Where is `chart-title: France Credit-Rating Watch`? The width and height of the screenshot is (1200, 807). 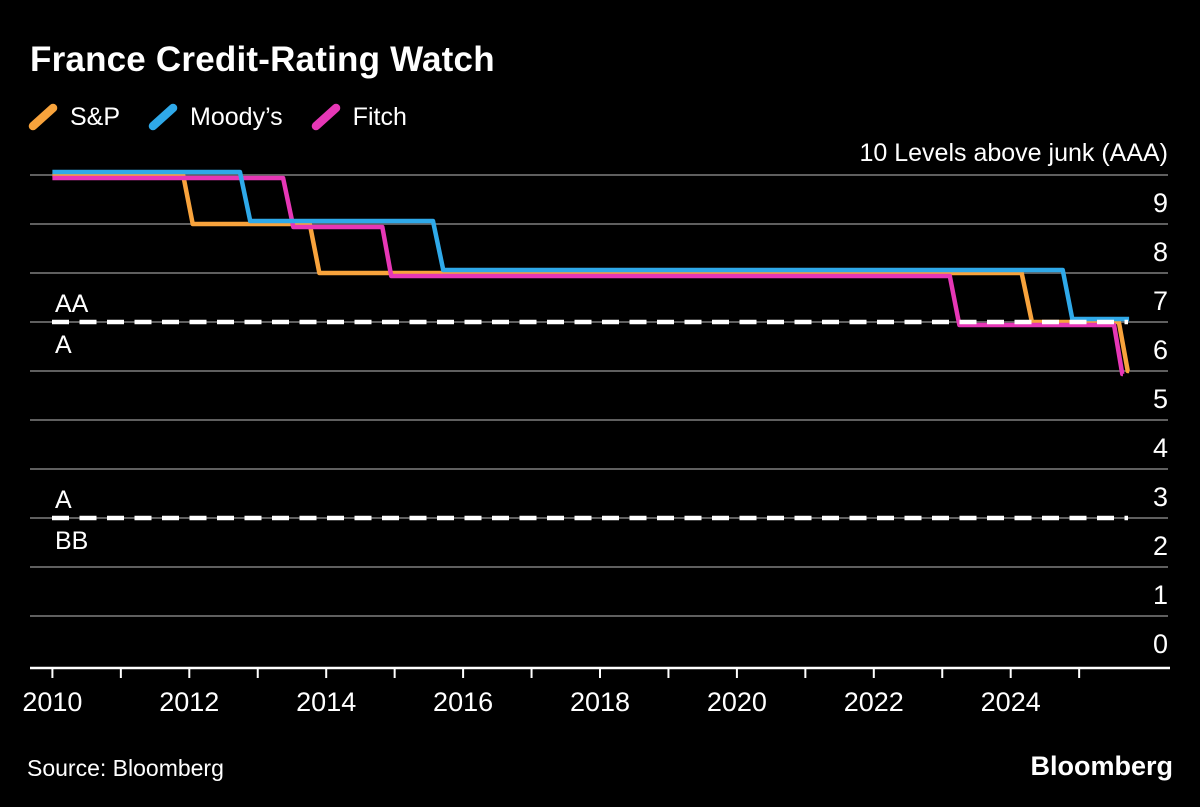 chart-title: France Credit-Rating Watch is located at coordinates (262, 59).